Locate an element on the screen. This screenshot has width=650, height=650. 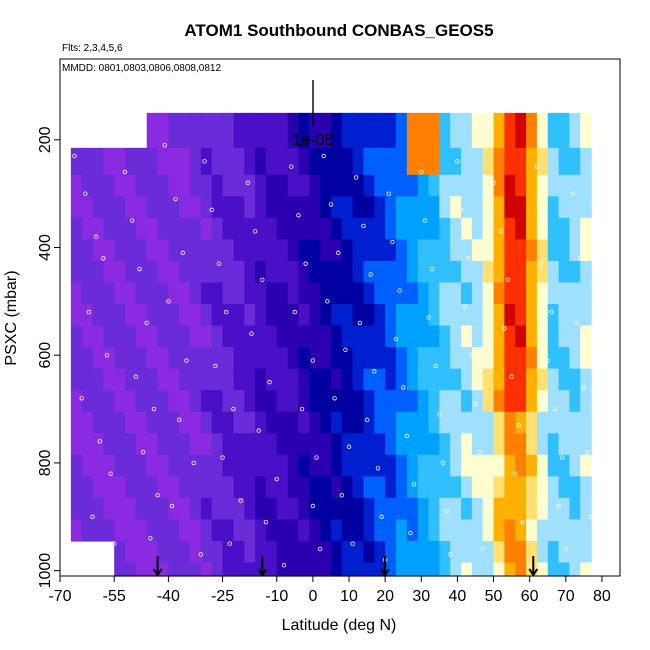
scale-indicator: 1e-08 is located at coordinates (313, 114).